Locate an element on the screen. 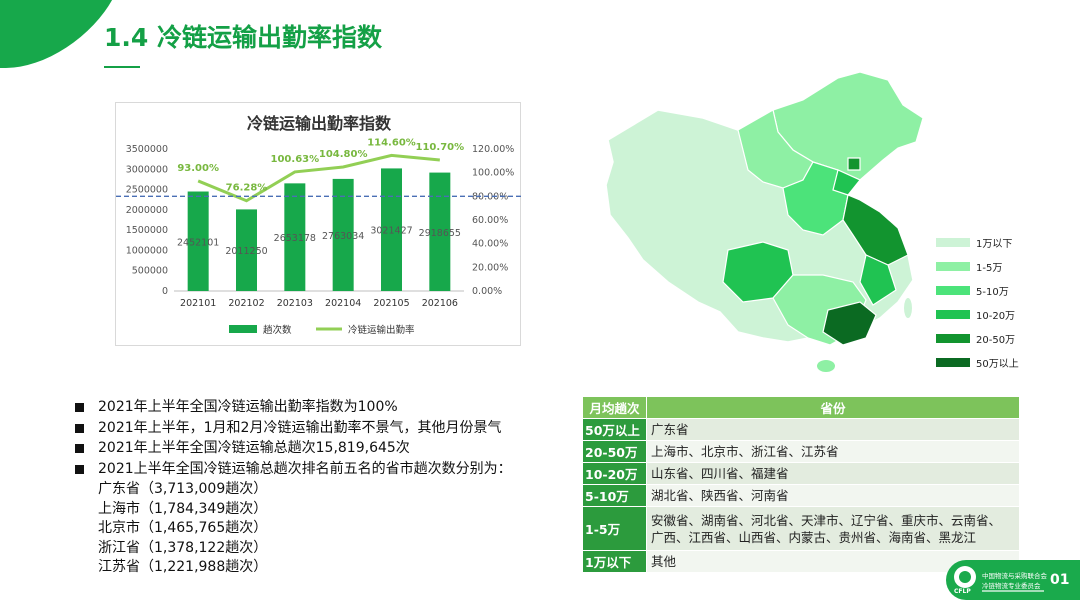 The image size is (1080, 608). bullet-text: 2021年上半年，1月和2月冷链运输出勤率不景气，其他月份景气 is located at coordinates (300, 427).